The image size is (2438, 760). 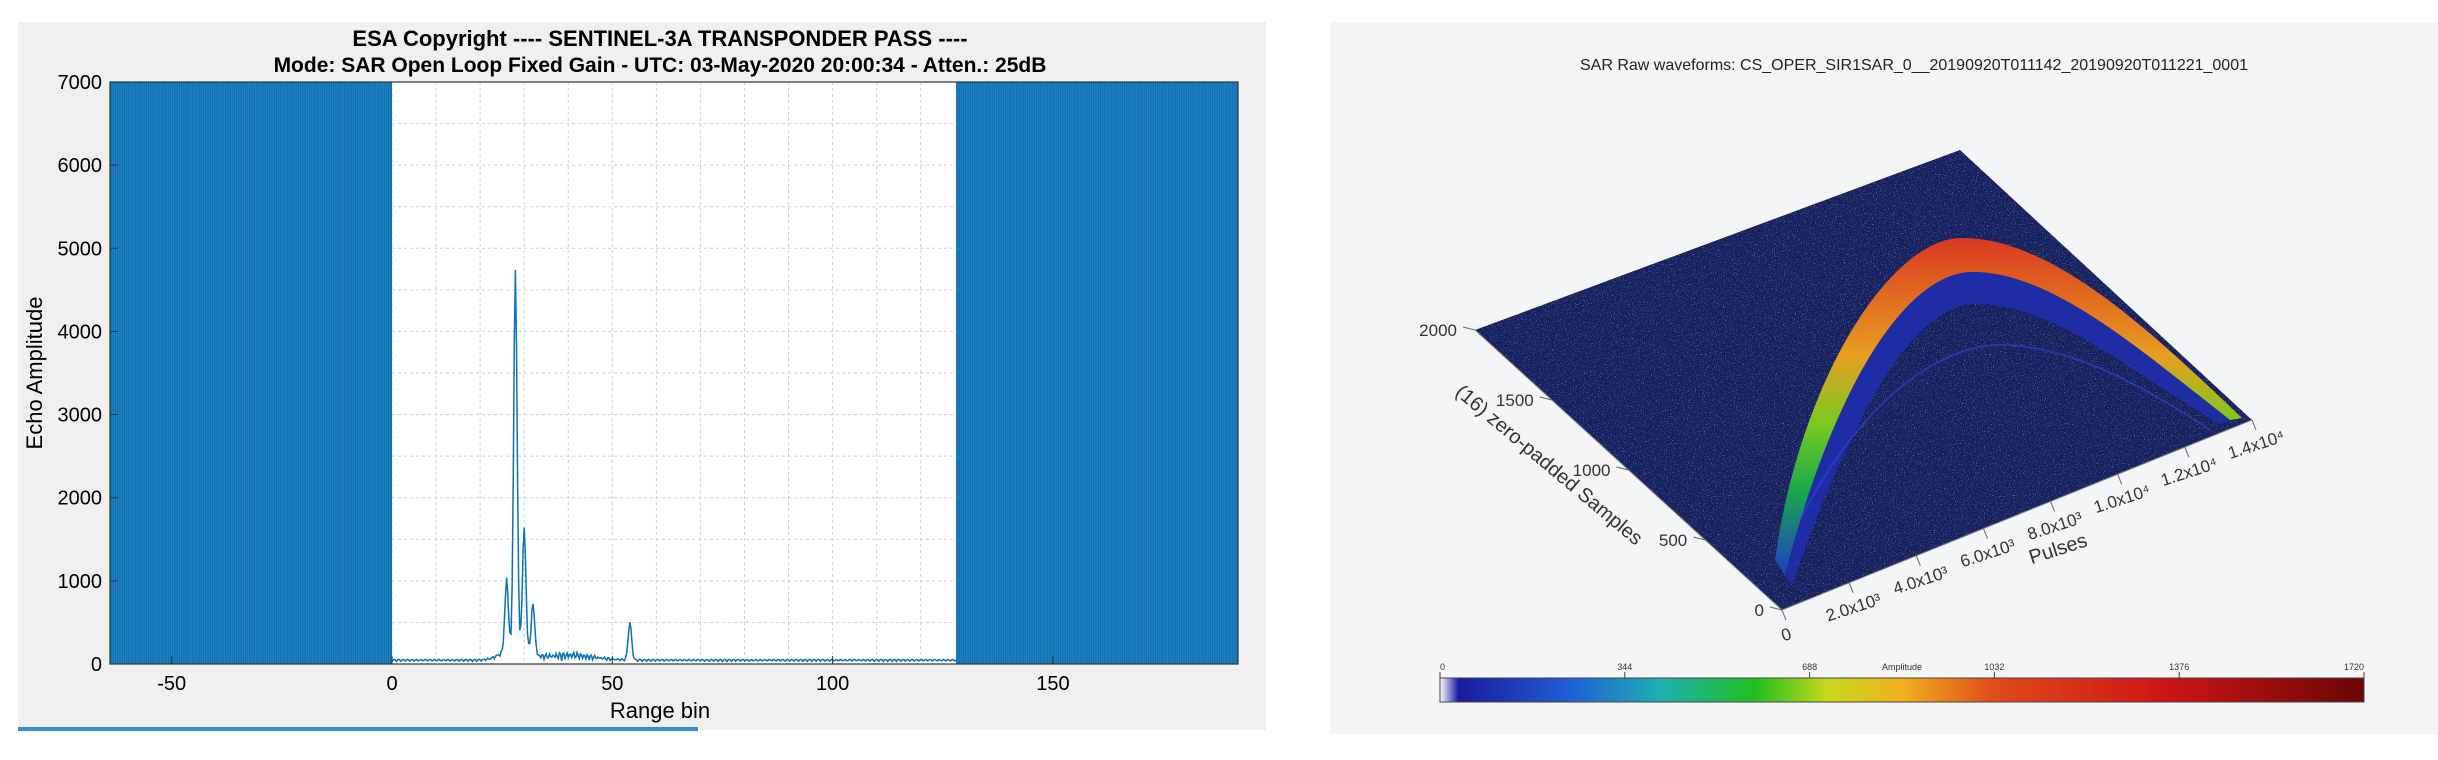 I want to click on colorbar-ticks: 0 344 688 1032 1376 1720, so click(x=1902, y=670).